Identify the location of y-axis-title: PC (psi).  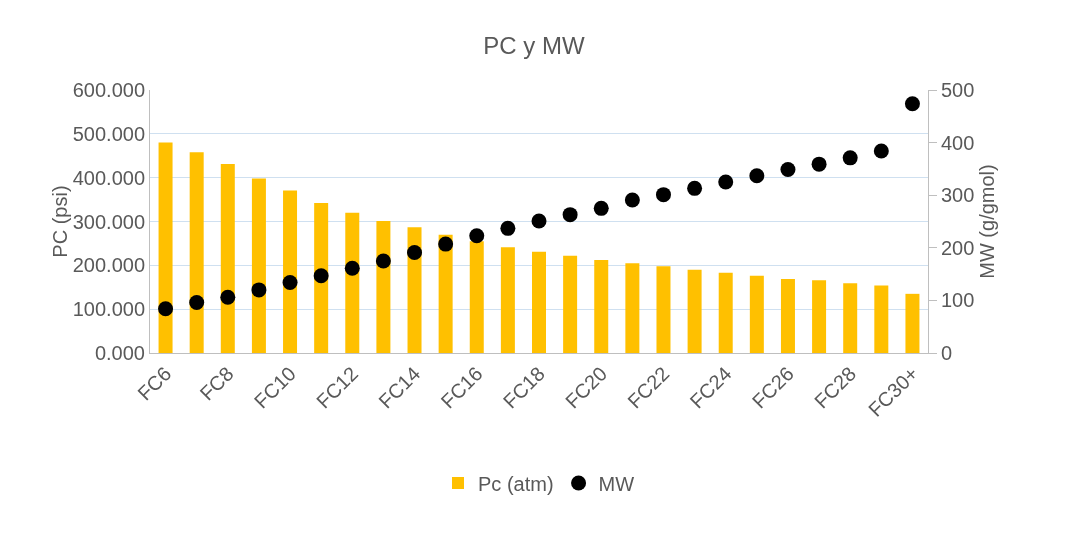
(59, 221).